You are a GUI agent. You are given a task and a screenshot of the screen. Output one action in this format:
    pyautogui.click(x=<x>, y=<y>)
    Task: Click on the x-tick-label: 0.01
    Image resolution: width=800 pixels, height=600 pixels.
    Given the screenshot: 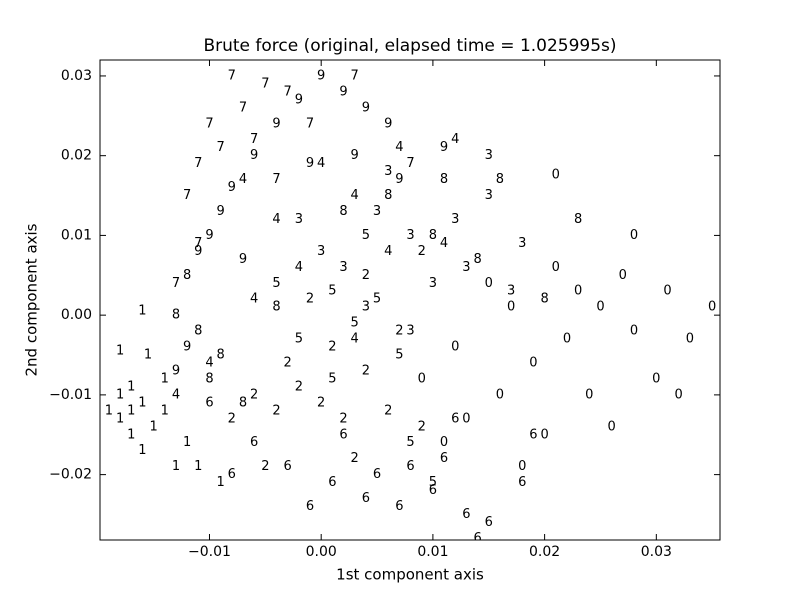 What is the action you would take?
    pyautogui.click(x=432, y=552)
    